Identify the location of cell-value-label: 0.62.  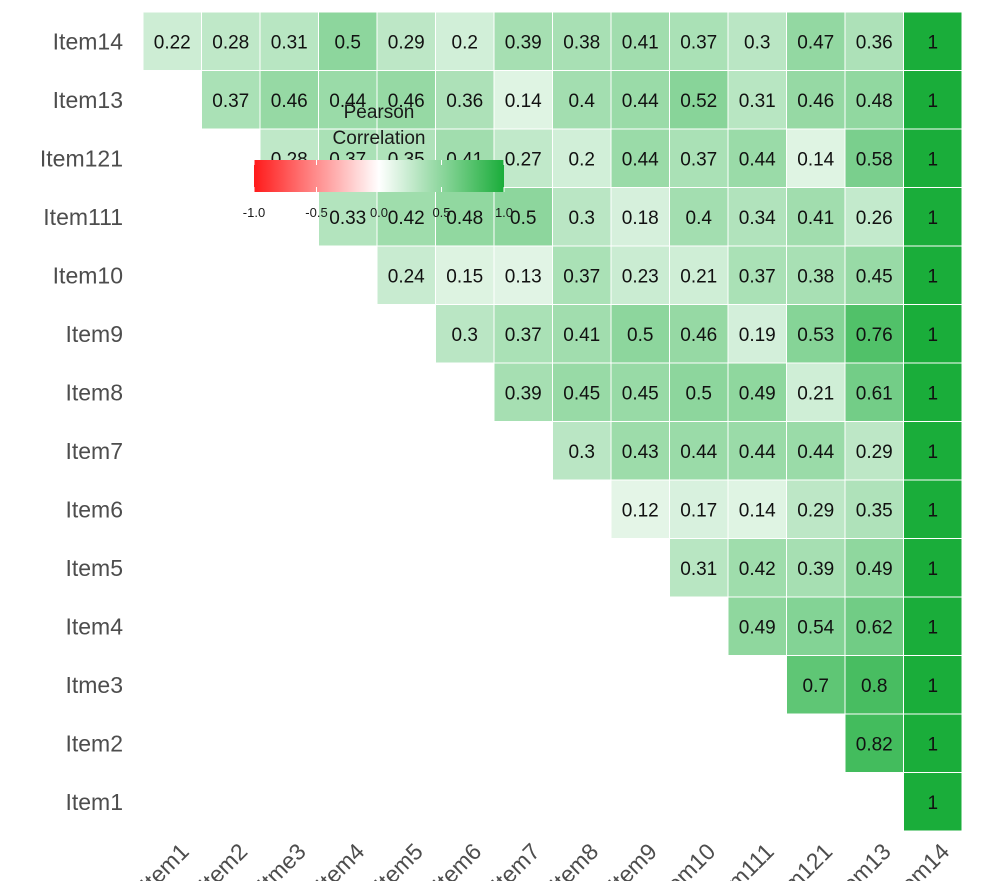
(874, 627).